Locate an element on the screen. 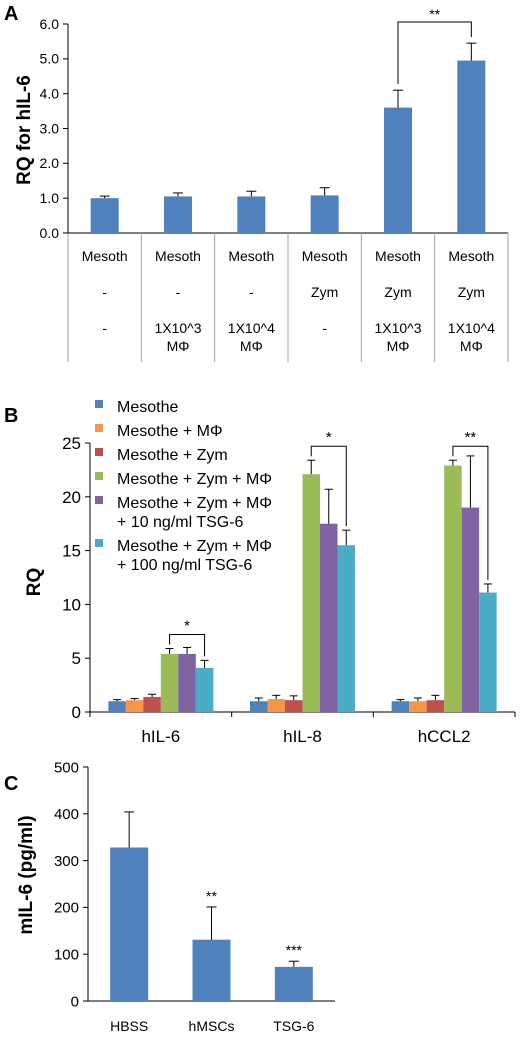 Image resolution: width=520 pixels, height=1040 pixels. panel-a-category-table is located at coordinates (288, 297).